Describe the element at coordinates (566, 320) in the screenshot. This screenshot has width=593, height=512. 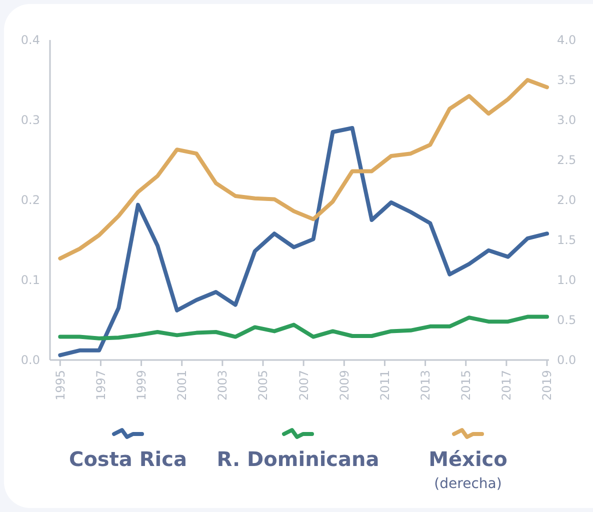
I see `y2-tick-label: 0.5` at that location.